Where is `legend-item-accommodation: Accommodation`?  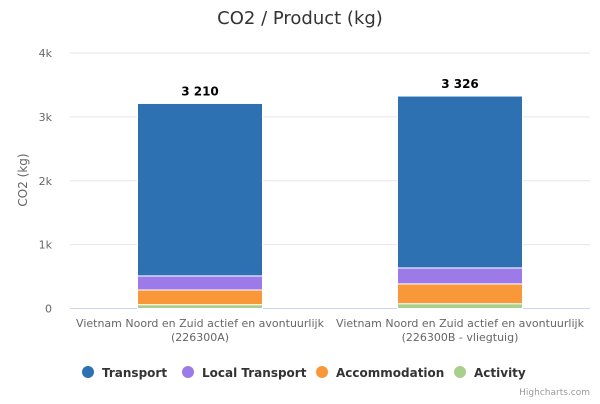 legend-item-accommodation: Accommodation is located at coordinates (380, 373).